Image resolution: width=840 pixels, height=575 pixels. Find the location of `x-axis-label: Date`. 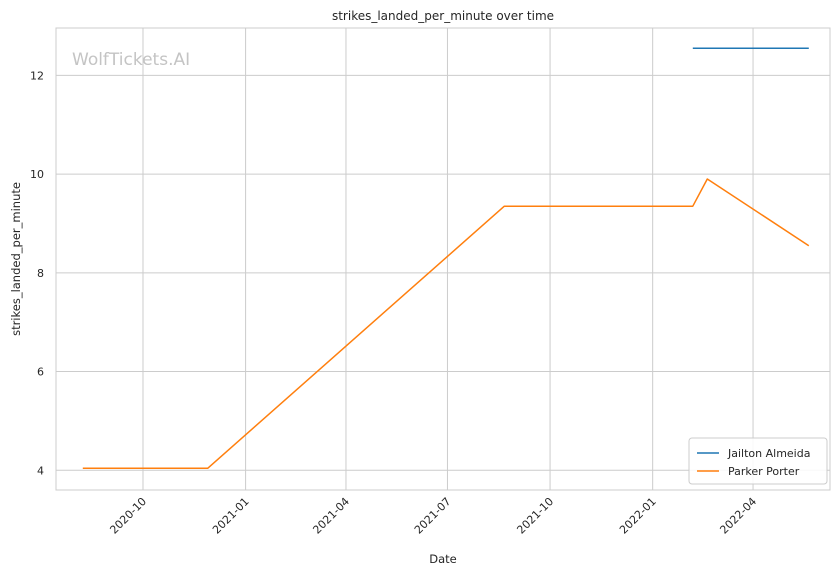

x-axis-label: Date is located at coordinates (443, 559).